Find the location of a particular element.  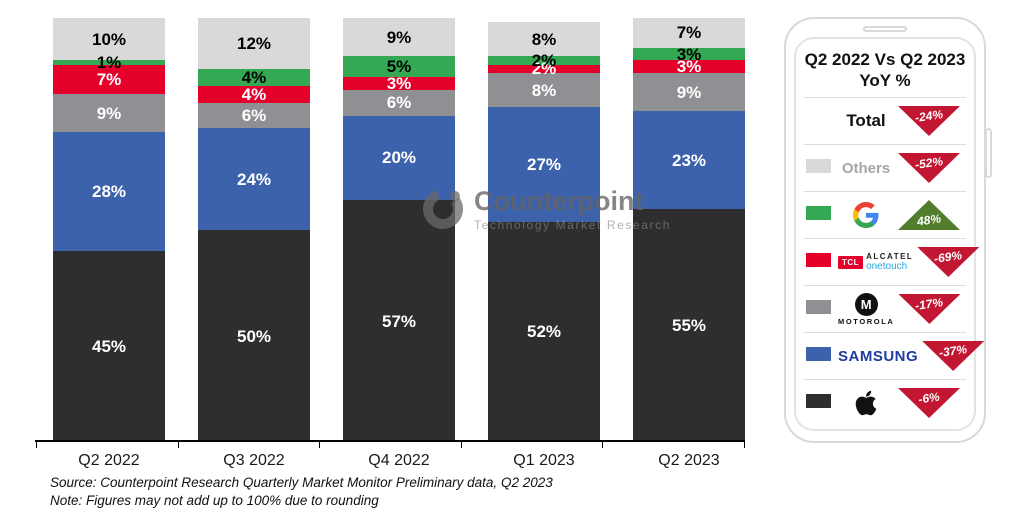

legend-title: Q2 2022 Vs Q2 2023 YoY % is located at coordinates (885, 70).